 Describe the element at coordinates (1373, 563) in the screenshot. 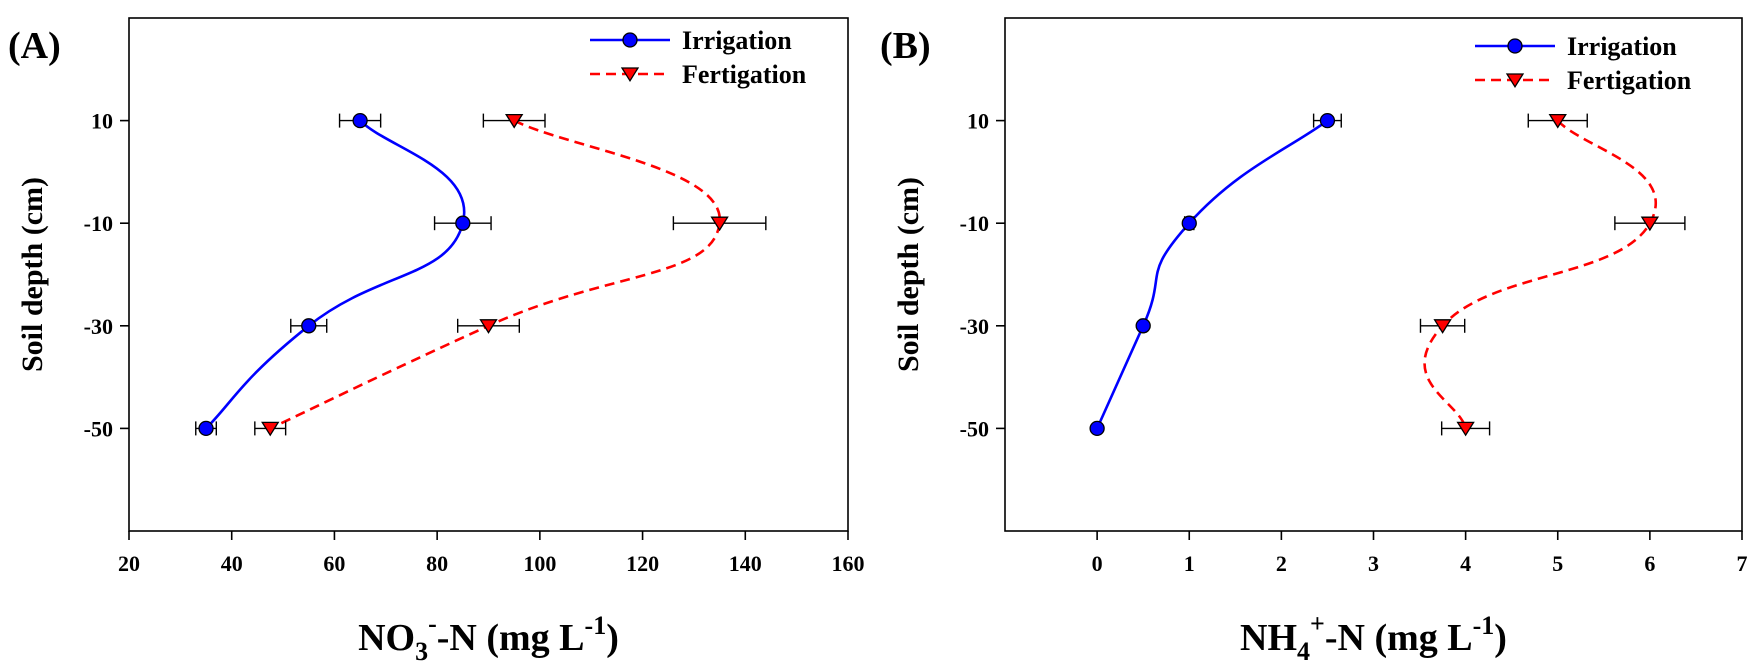

I see `x-tick-label: 3` at that location.